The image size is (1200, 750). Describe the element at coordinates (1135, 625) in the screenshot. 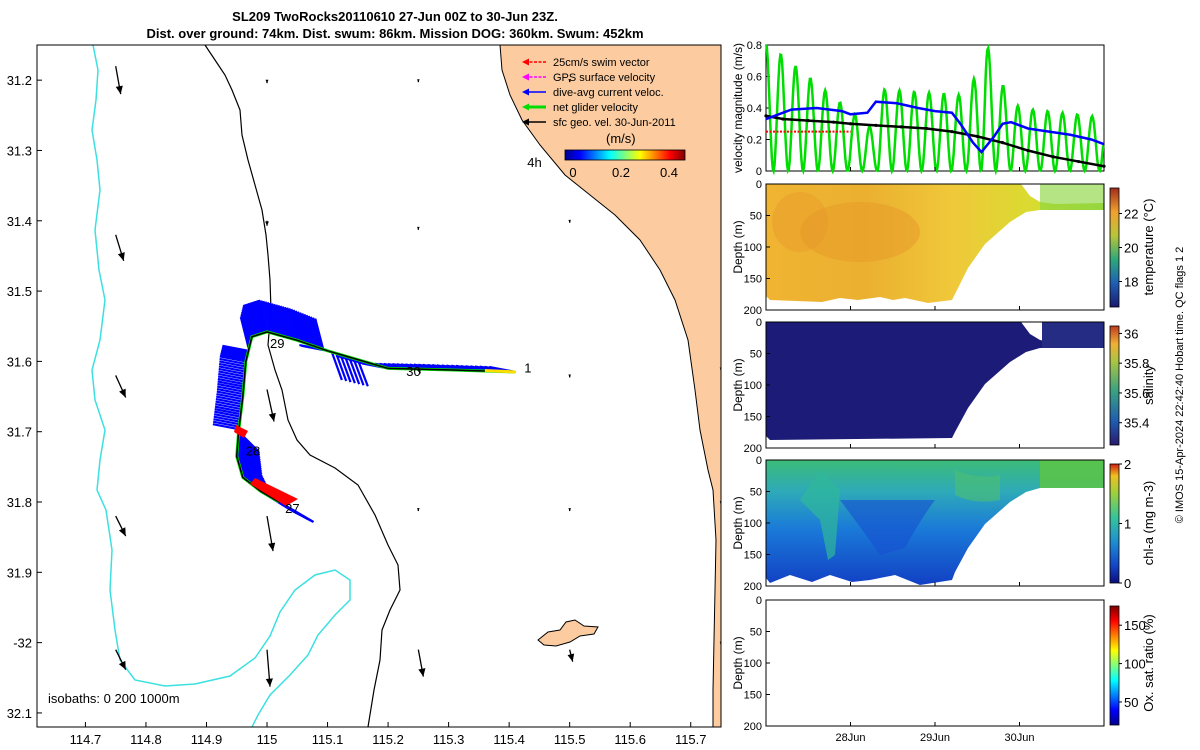

I see `colorbar-tick-label: 150` at that location.